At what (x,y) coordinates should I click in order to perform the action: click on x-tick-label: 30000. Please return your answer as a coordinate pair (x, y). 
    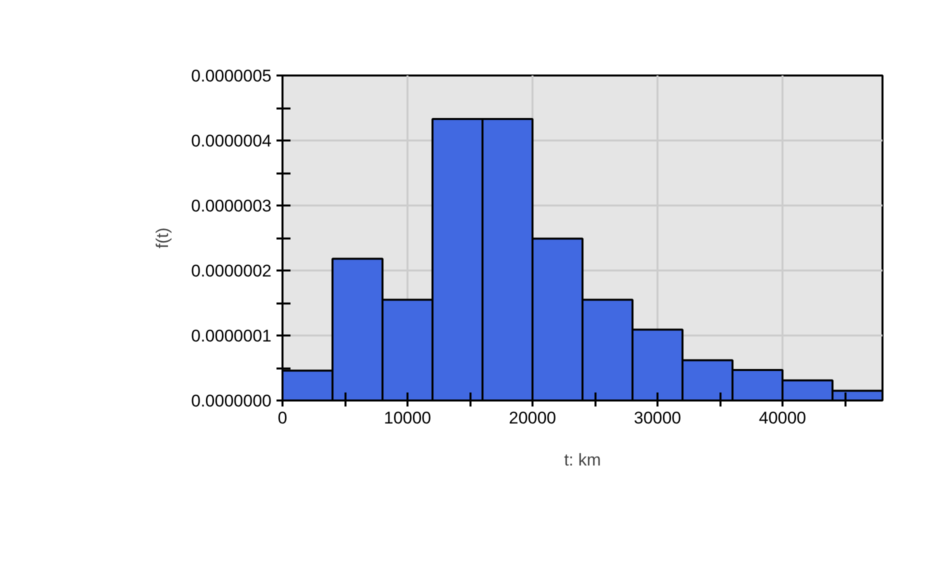
    Looking at the image, I should click on (658, 418).